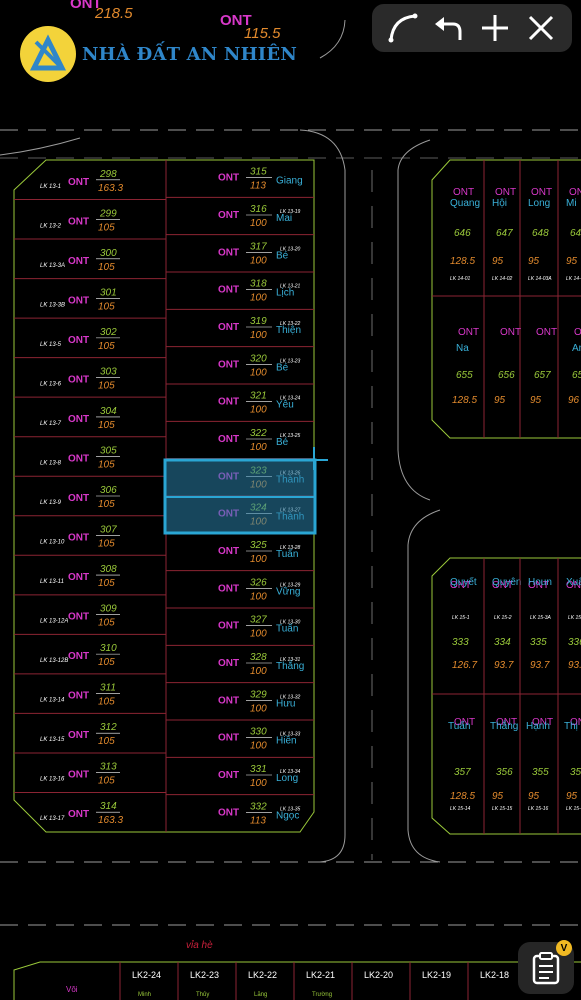 The width and height of the screenshot is (581, 1000). Describe the element at coordinates (258, 321) in the screenshot. I see `lot-number: 319` at that location.